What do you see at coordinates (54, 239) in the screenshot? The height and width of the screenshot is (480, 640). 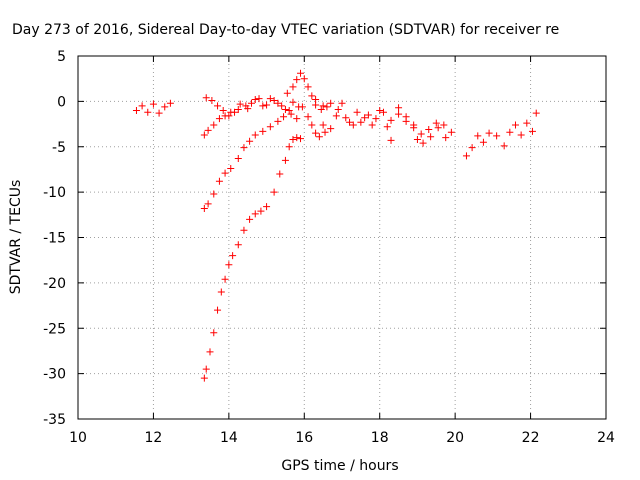 I see `y-tick-label: -15` at bounding box center [54, 239].